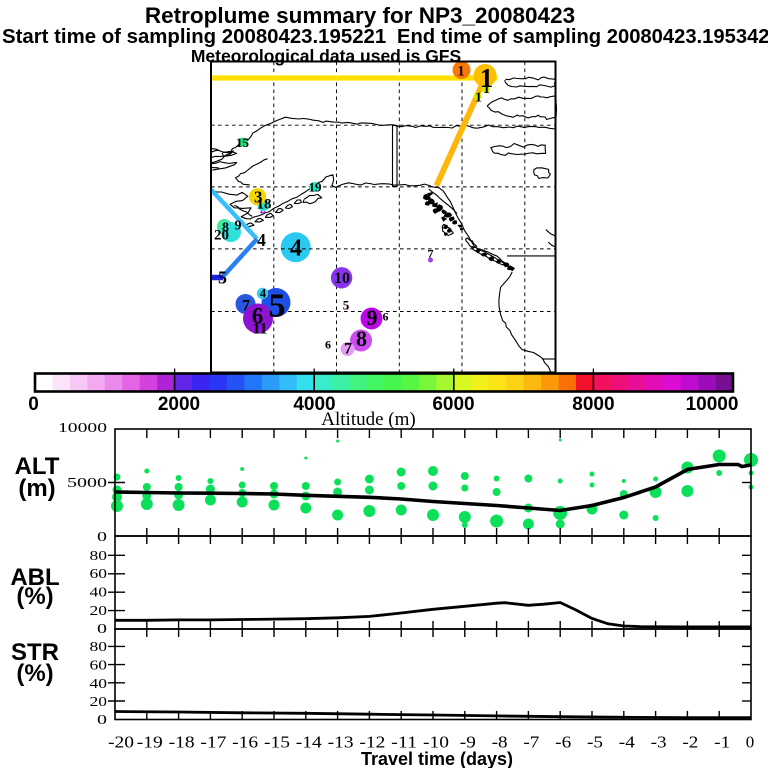 This screenshot has width=768, height=768. Describe the element at coordinates (368, 419) in the screenshot. I see `svg-text: Altitude (m)` at that location.